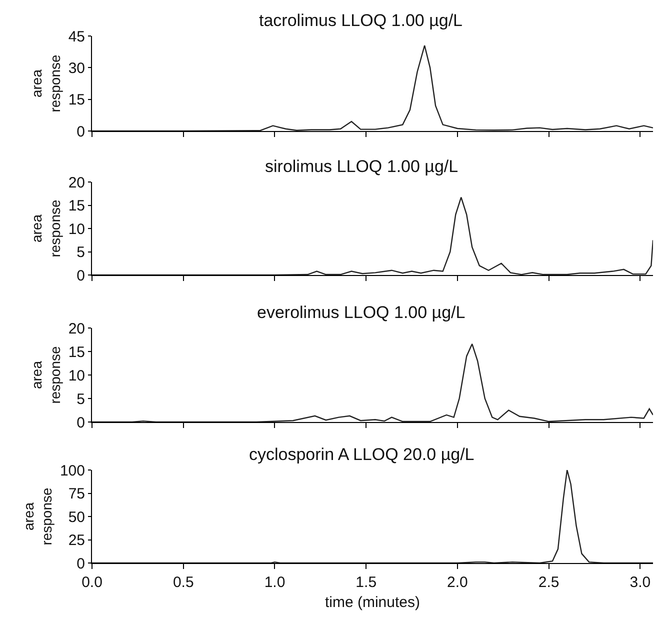  I want to click on x-tick-label: 3.0, so click(640, 582).